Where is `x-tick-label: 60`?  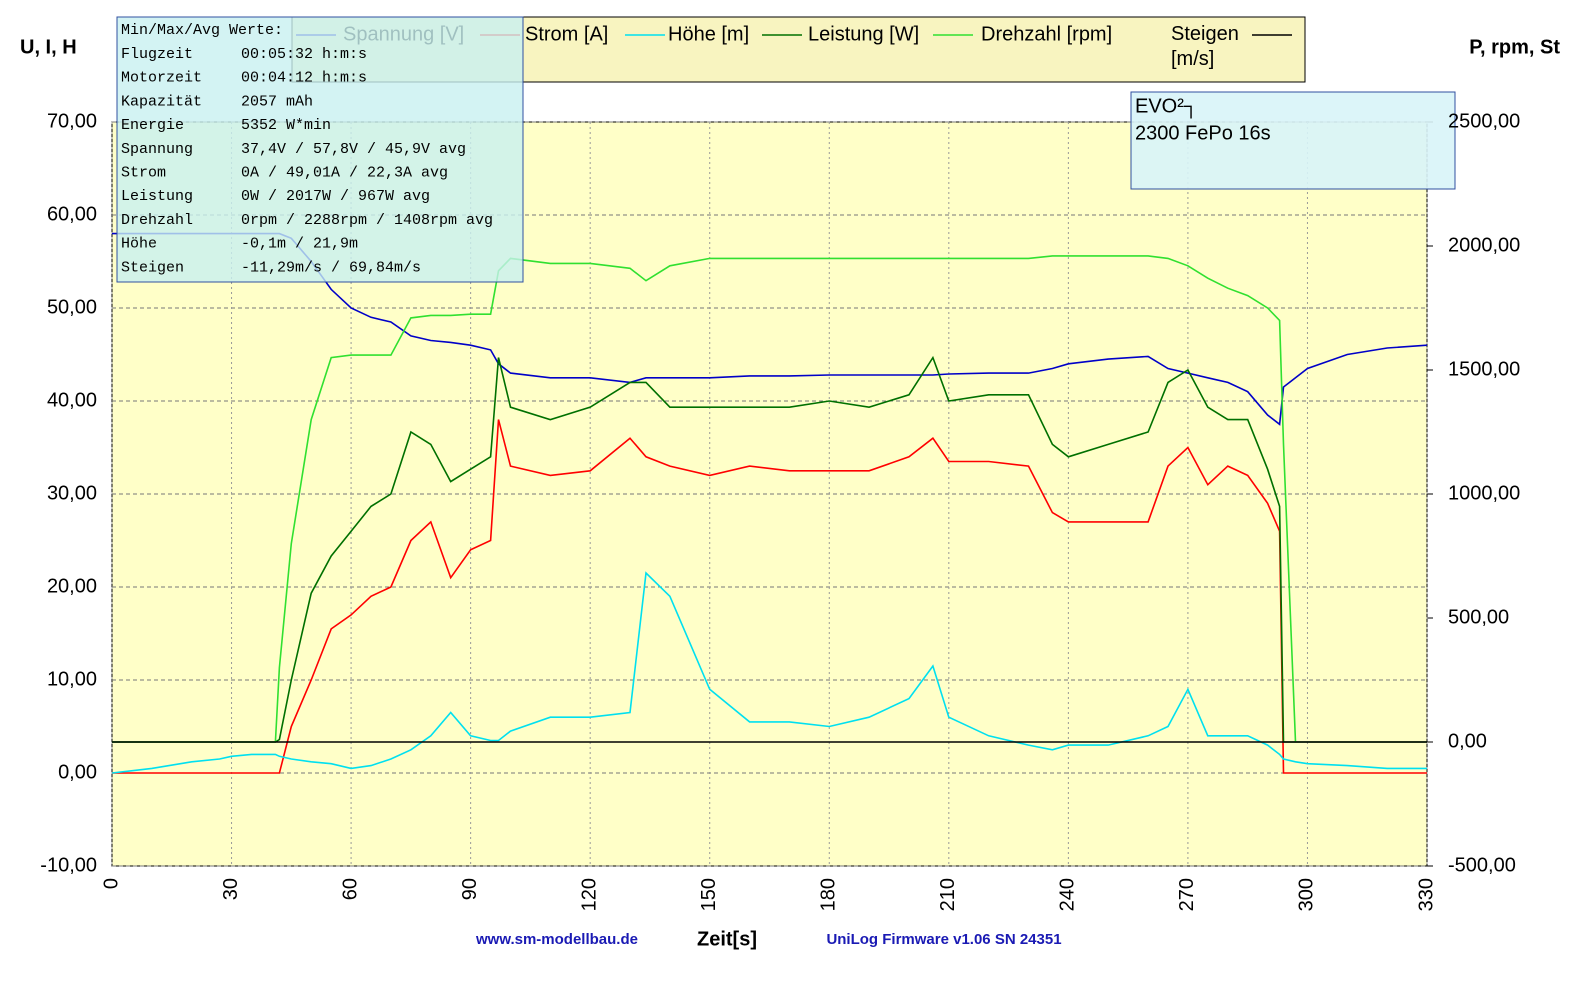 x-tick-label: 60 is located at coordinates (350, 889).